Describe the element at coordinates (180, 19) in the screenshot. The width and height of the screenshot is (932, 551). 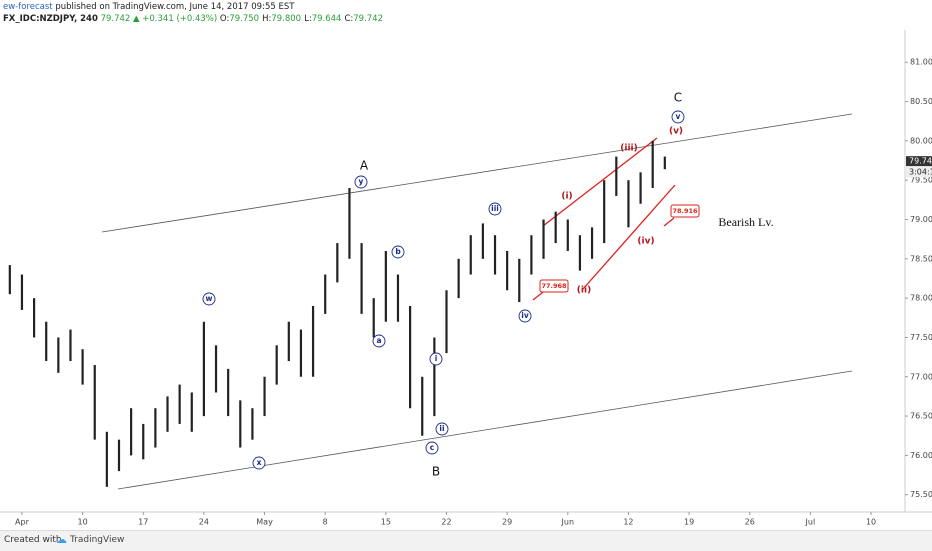
I see `change: +0.341 (+0.43%)` at that location.